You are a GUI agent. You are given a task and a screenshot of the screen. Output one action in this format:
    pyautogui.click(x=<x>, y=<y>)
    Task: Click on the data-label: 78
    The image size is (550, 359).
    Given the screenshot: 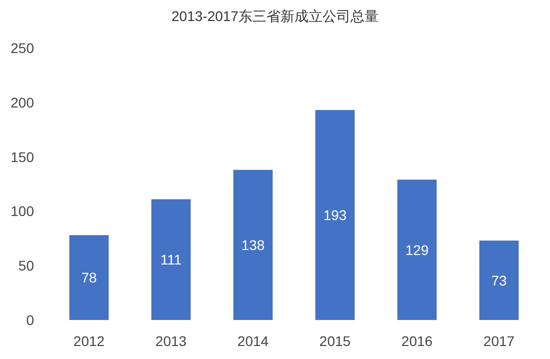 What is the action you would take?
    pyautogui.click(x=89, y=278)
    